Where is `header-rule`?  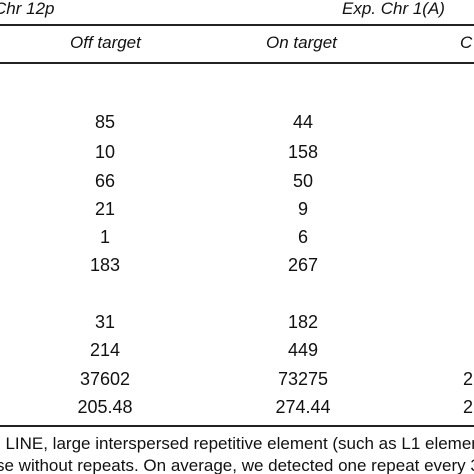 header-rule is located at coordinates (237, 63).